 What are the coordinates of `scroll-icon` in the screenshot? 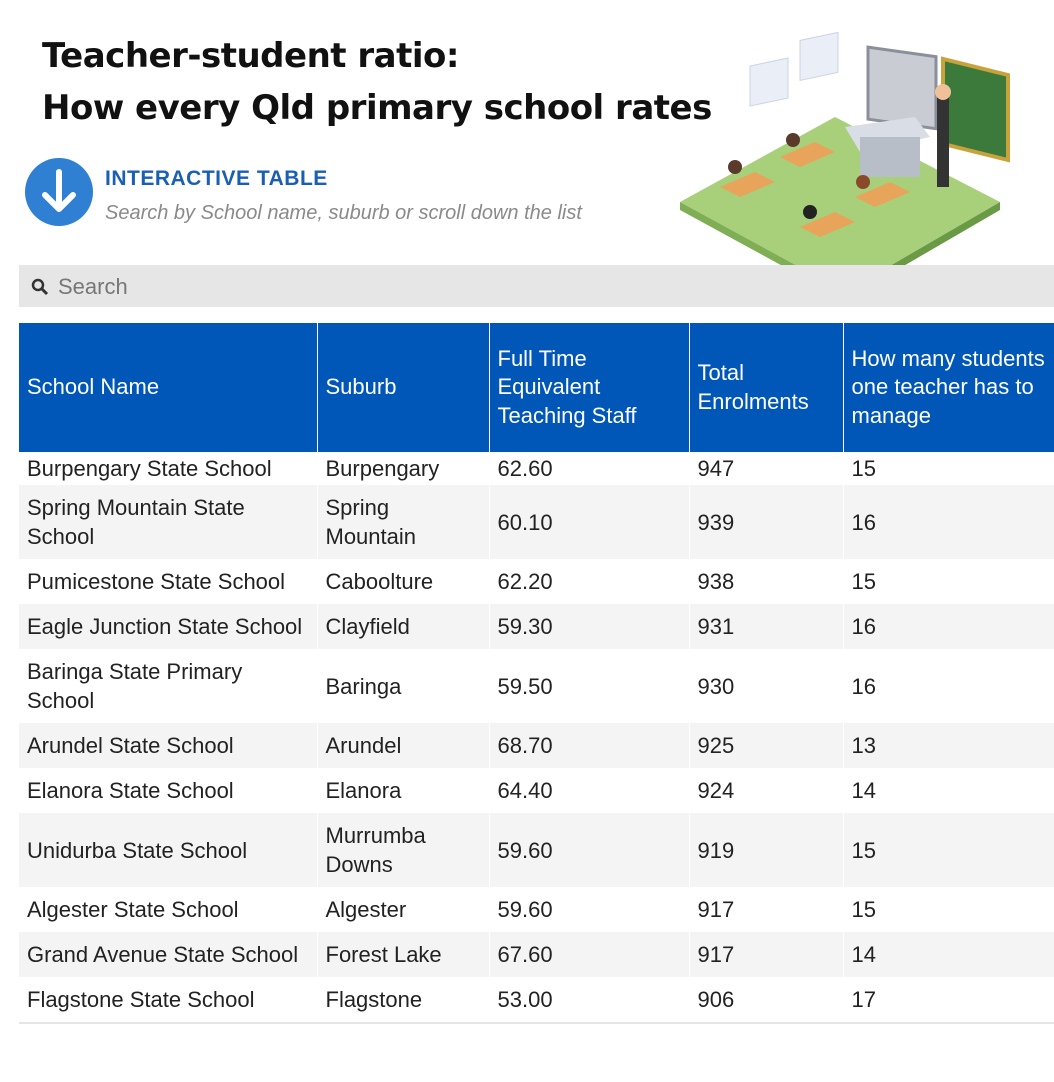 It's located at (59, 192).